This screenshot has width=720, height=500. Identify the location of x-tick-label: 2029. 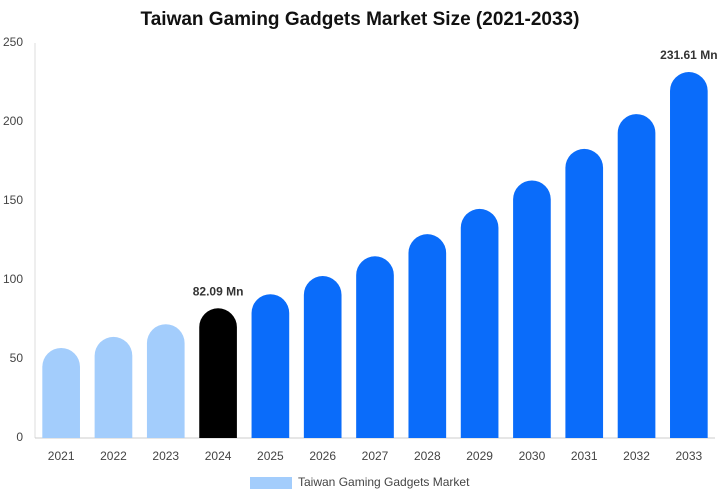
(479, 456).